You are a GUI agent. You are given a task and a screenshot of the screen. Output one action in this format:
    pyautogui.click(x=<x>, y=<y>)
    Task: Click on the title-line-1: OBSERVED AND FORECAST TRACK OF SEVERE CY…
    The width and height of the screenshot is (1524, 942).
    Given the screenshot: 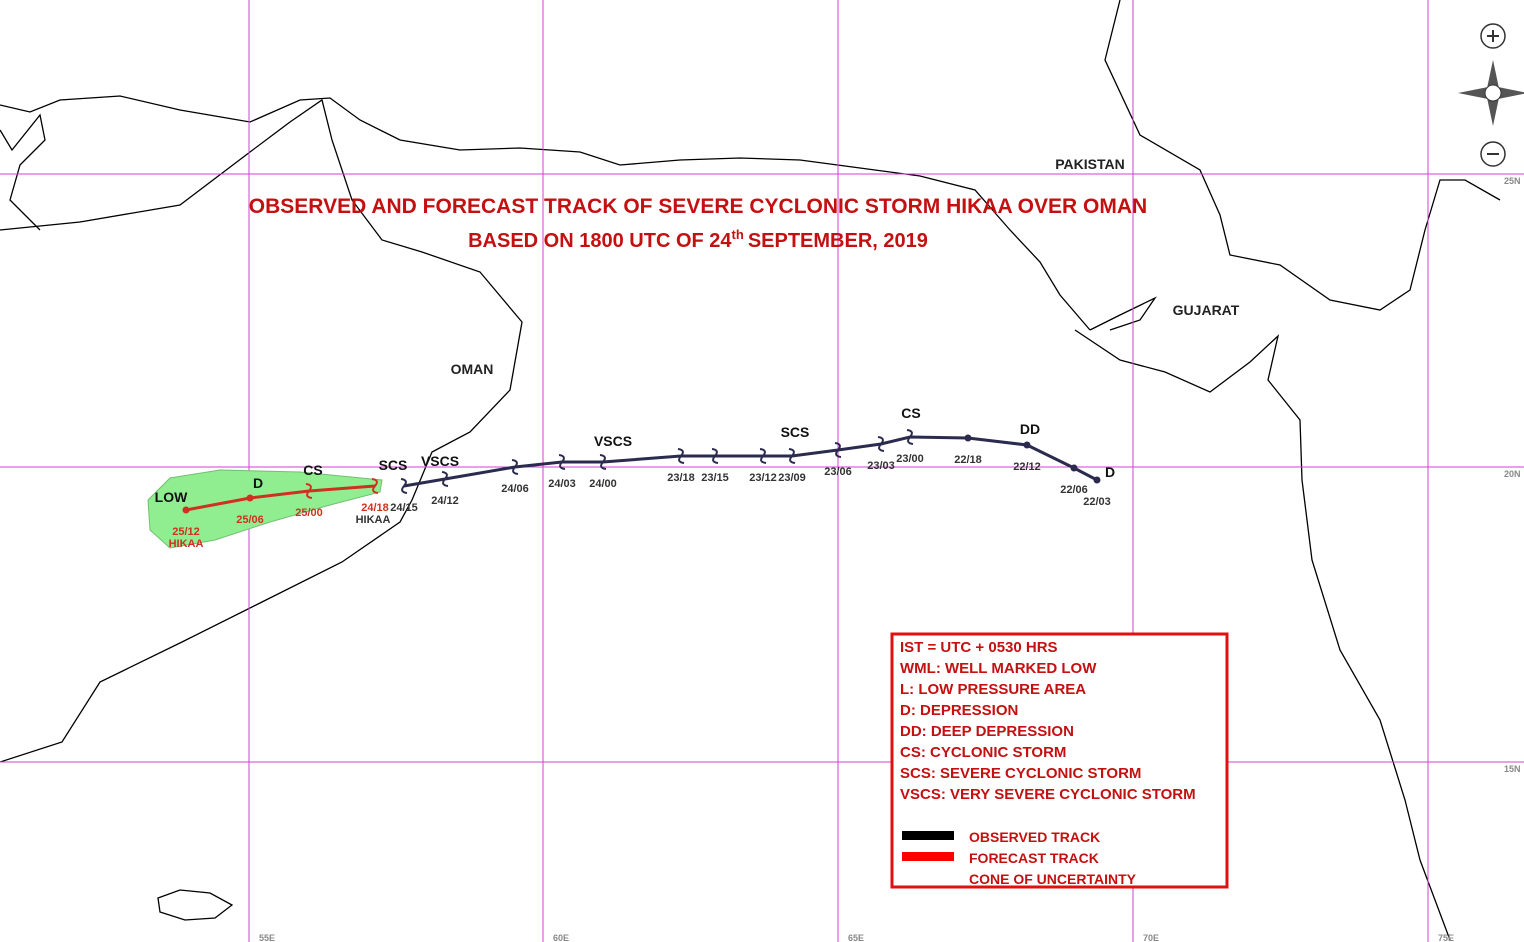 What is the action you would take?
    pyautogui.click(x=698, y=206)
    